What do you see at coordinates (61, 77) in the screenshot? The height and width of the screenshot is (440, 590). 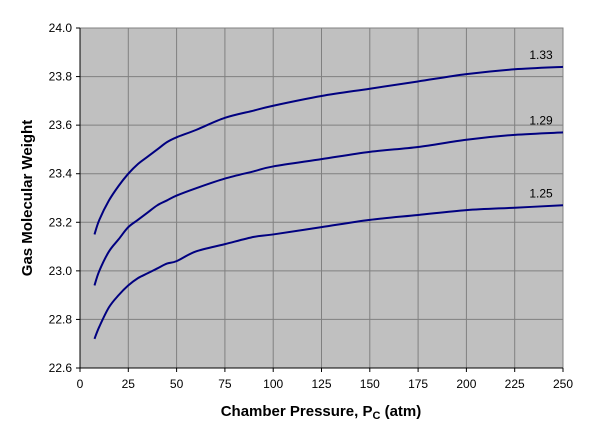 I see `y-tick-label: 23.8` at bounding box center [61, 77].